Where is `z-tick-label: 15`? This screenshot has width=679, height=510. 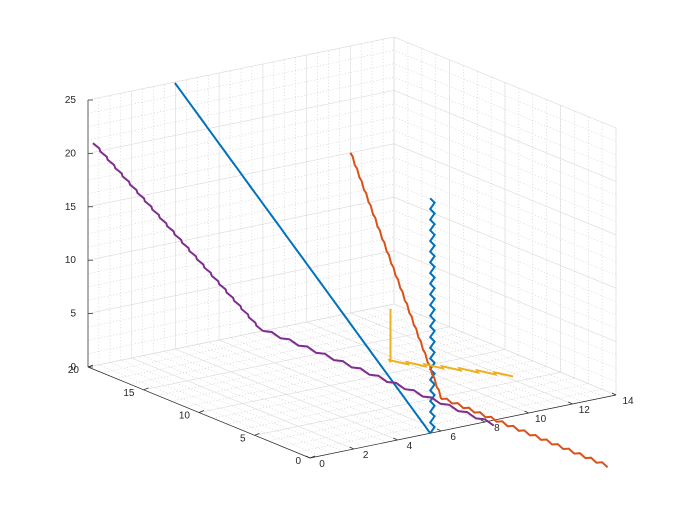 z-tick-label: 15 is located at coordinates (71, 207).